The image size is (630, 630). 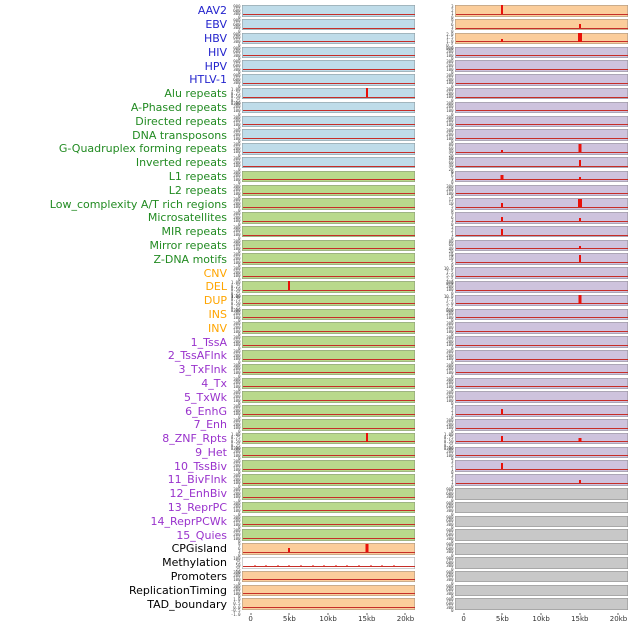 I want to click on row-label: Microsatellites, so click(x=187, y=218).